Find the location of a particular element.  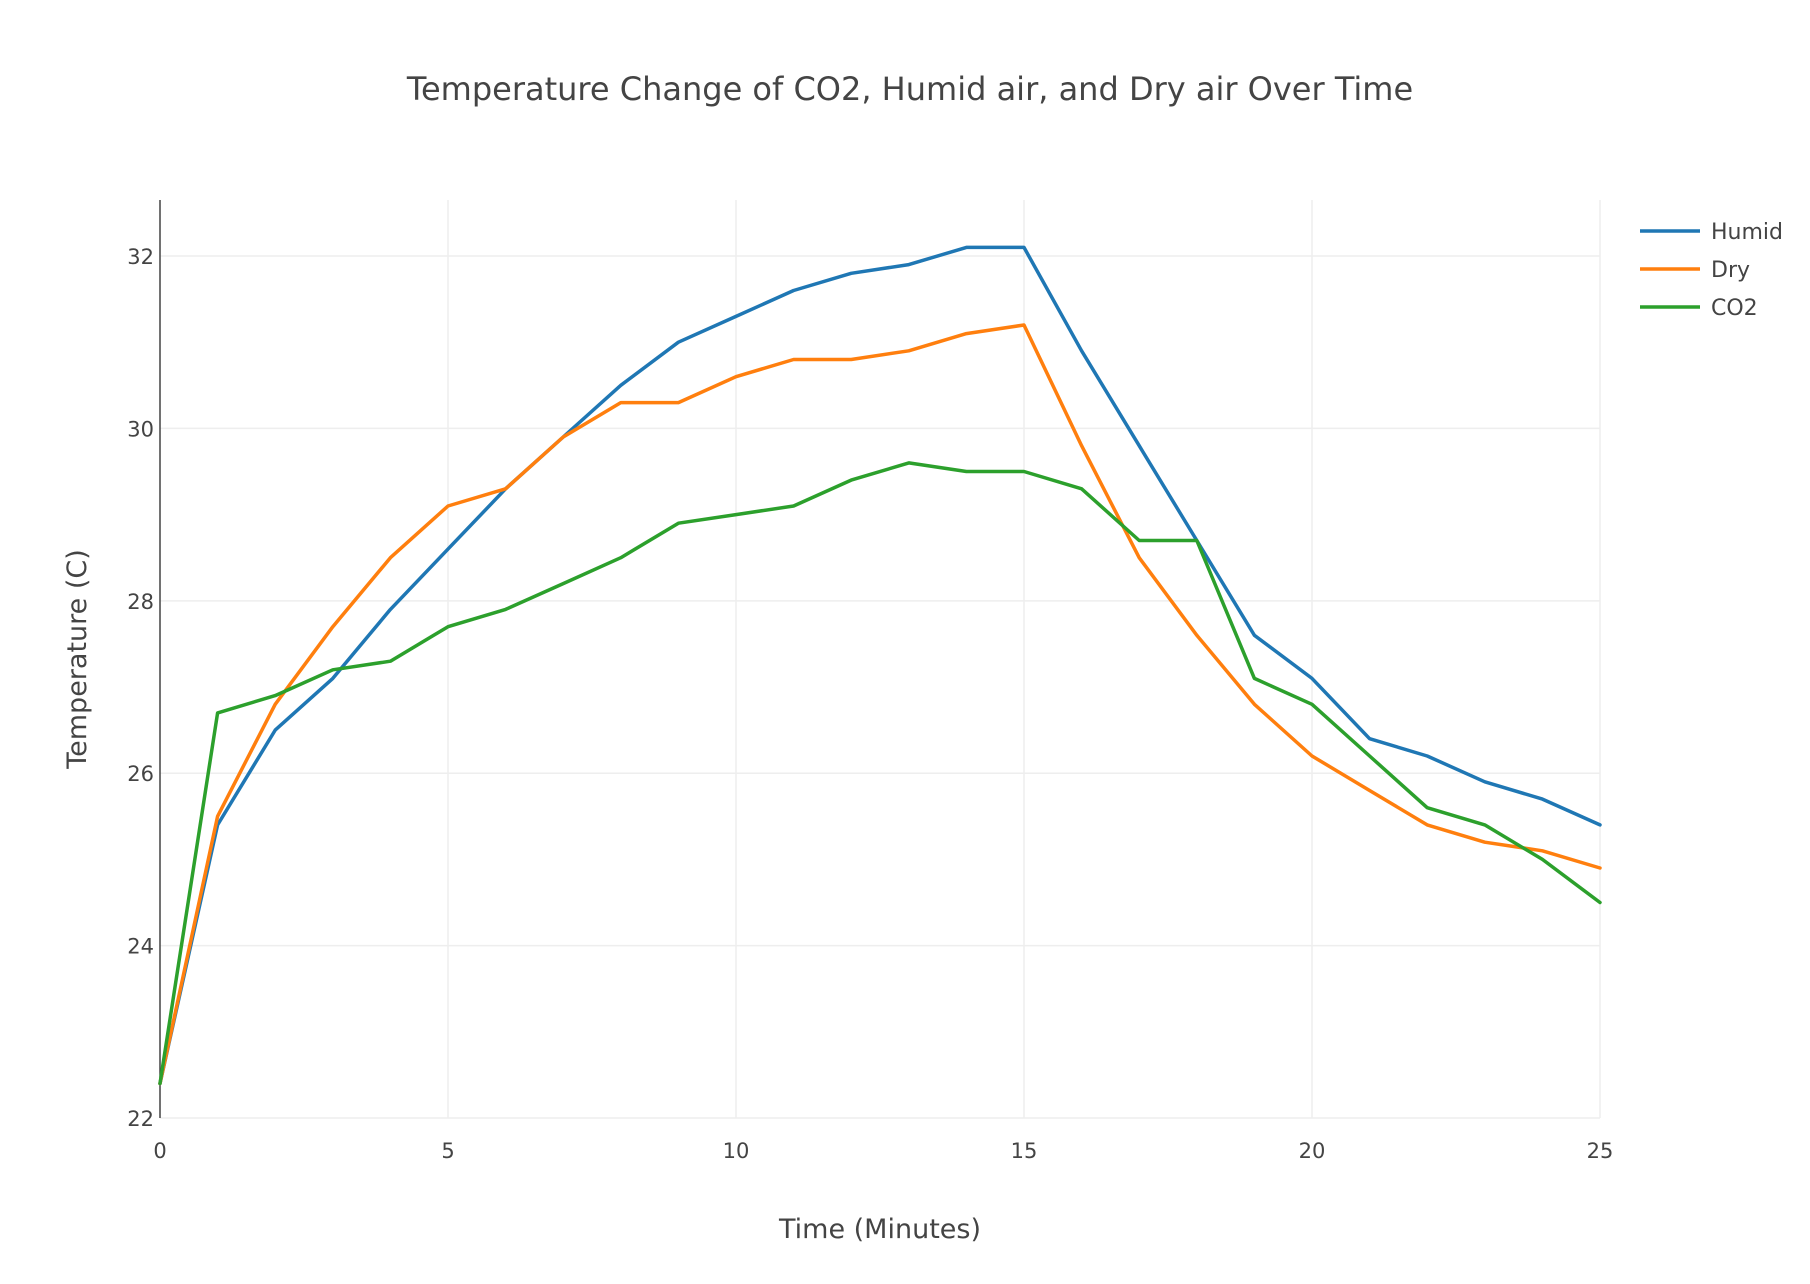

x-tick-label: 10 is located at coordinates (736, 1151).